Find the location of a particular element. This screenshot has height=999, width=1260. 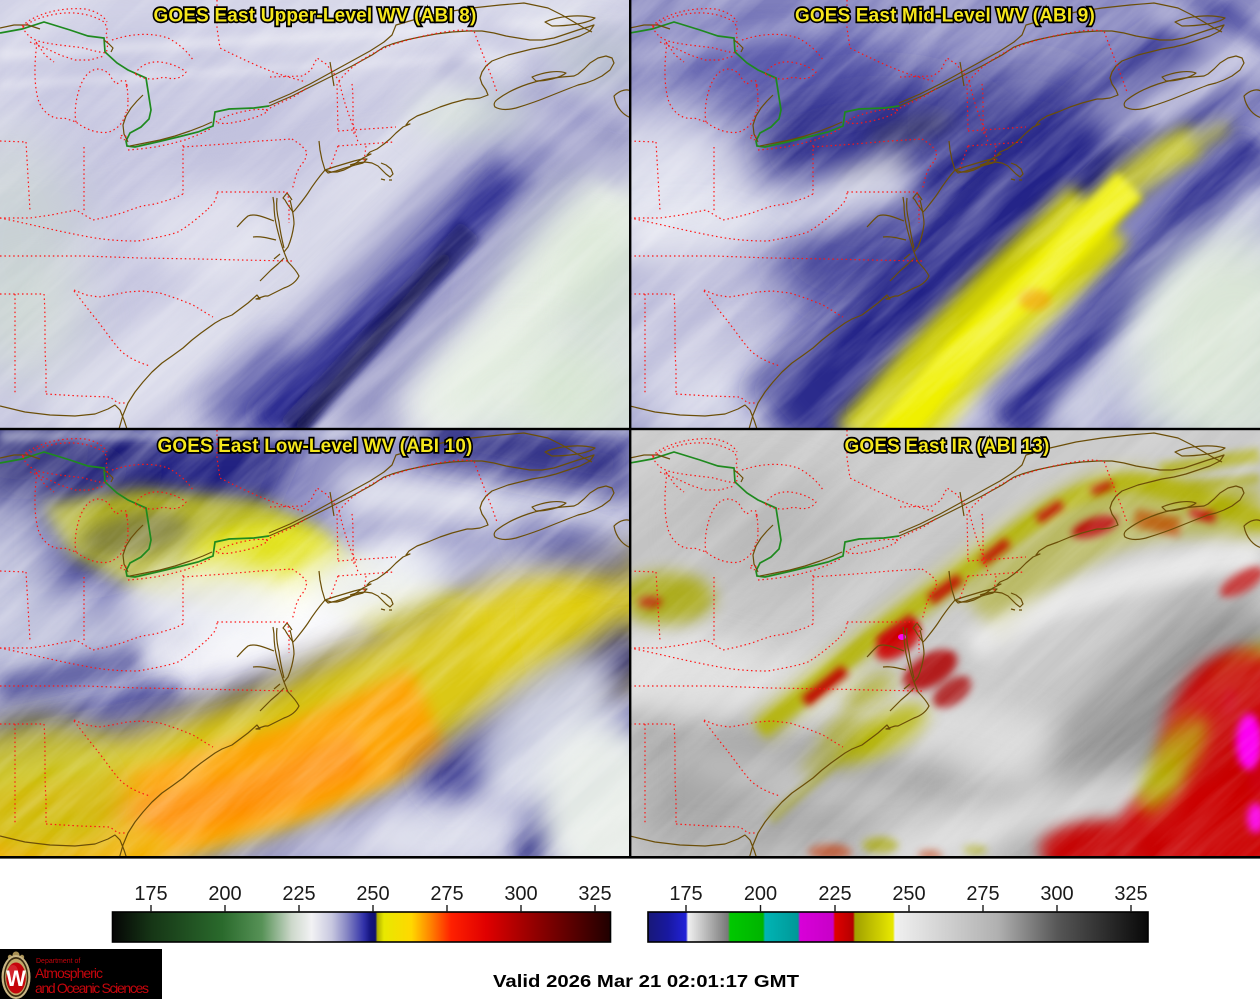

svg-text: GOES East Mid-Level WV (ABI 9) is located at coordinates (945, 16).